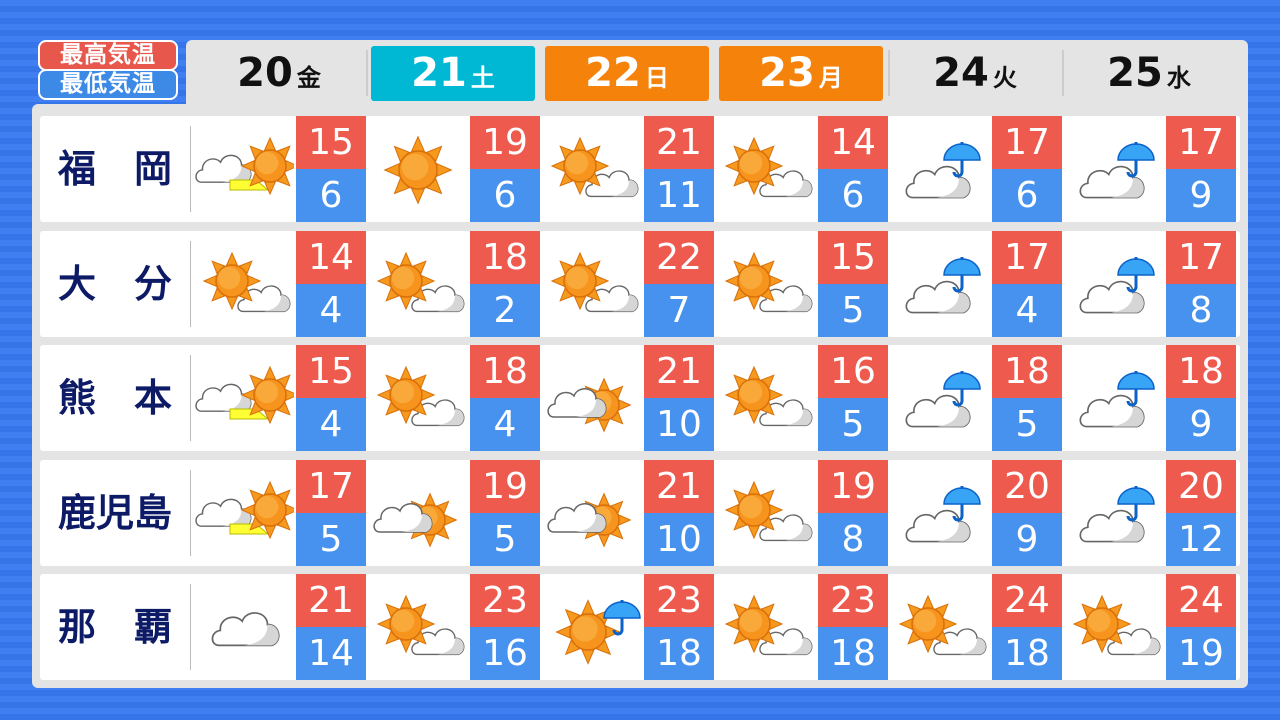 The height and width of the screenshot is (720, 1280). I want to click on city-row: 福 岡 15 6 19 6 21 11 14 6 17 6 17 9, so click(640, 169).